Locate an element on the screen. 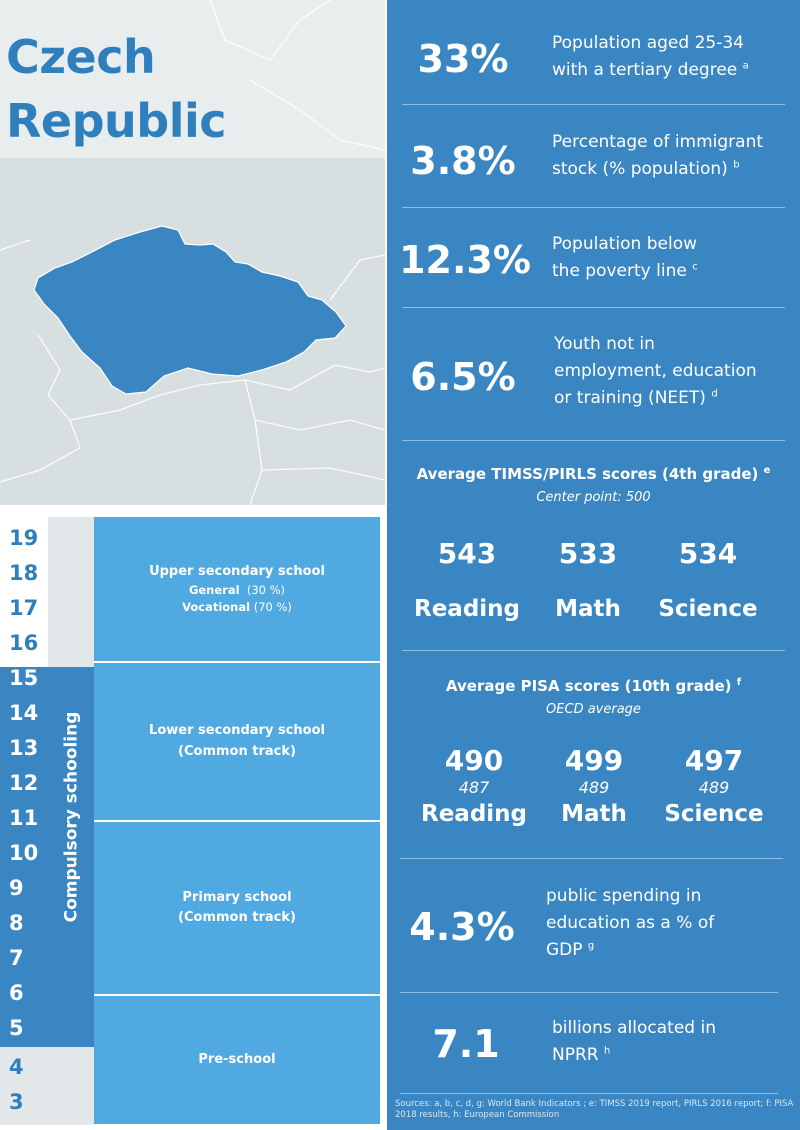 The width and height of the screenshot is (800, 1130). age-label: 16 is located at coordinates (24, 643).